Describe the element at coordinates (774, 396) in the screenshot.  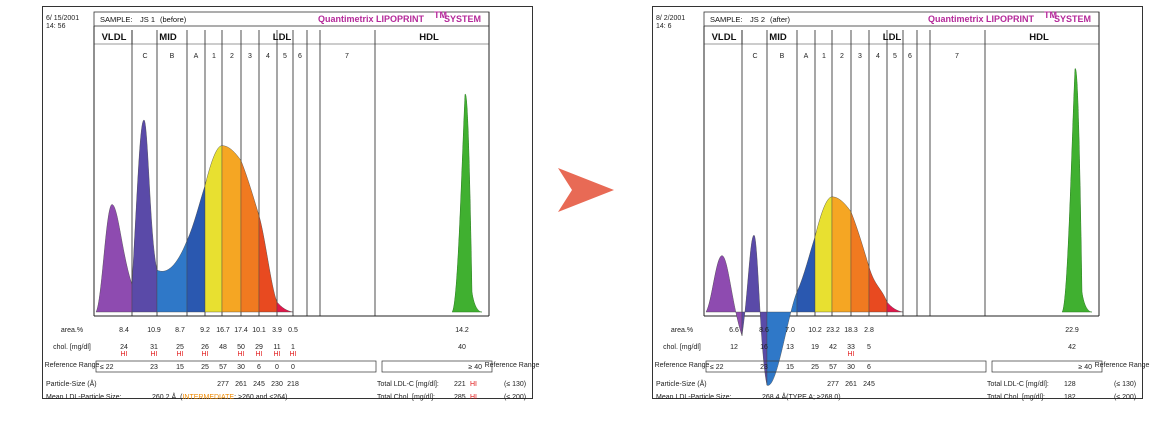
I see `mean-size-value: 268.4 Å` at that location.